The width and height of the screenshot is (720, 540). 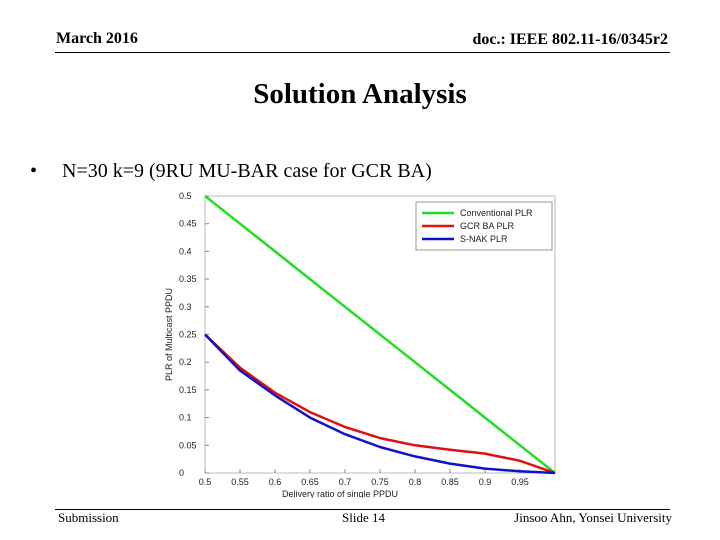 I want to click on x-tick-label: 0.6, so click(x=275, y=482).